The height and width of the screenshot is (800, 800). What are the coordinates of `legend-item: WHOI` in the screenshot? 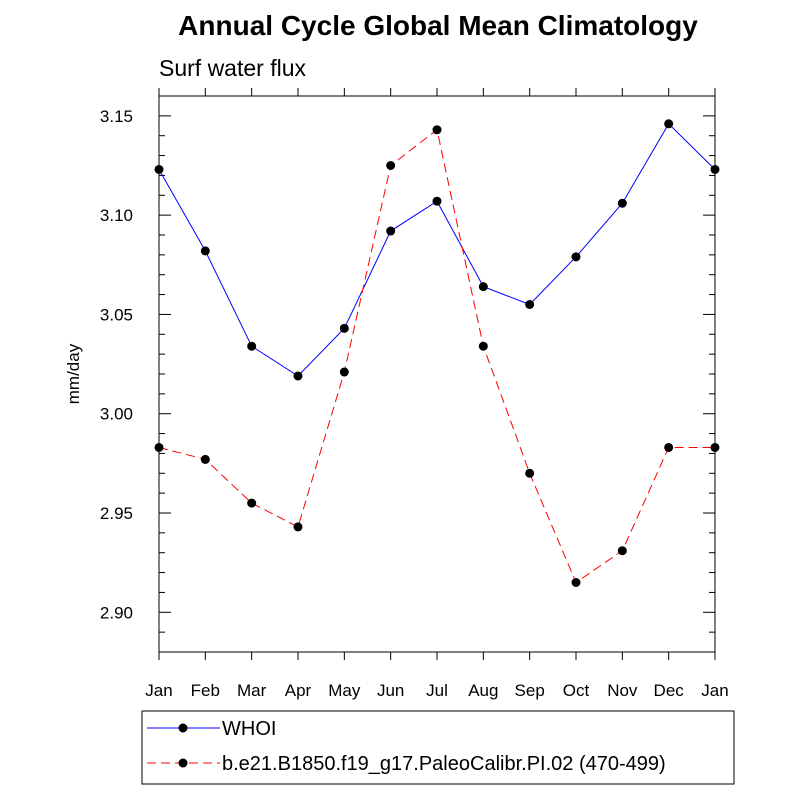 It's located at (211, 729).